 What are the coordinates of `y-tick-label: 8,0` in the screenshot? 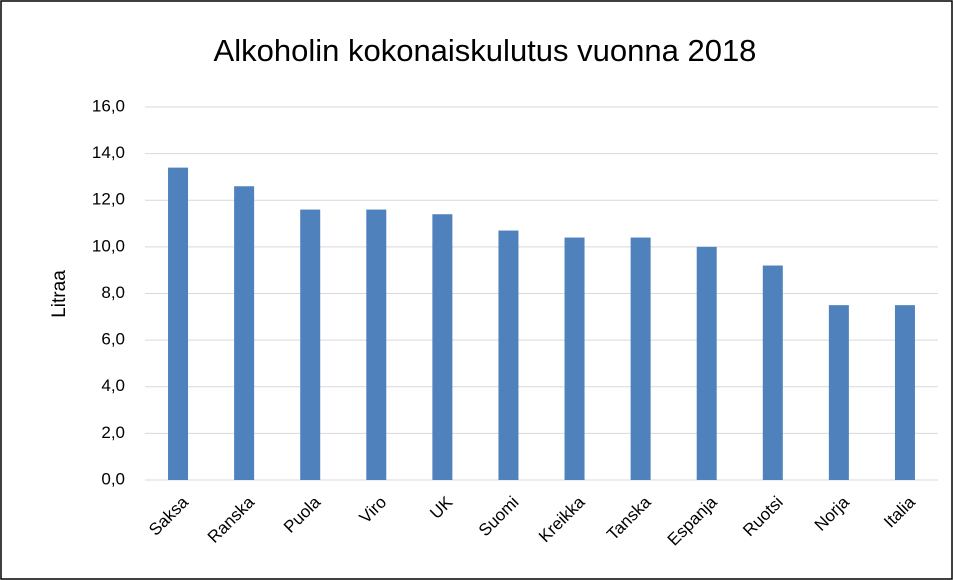 It's located at (113, 292).